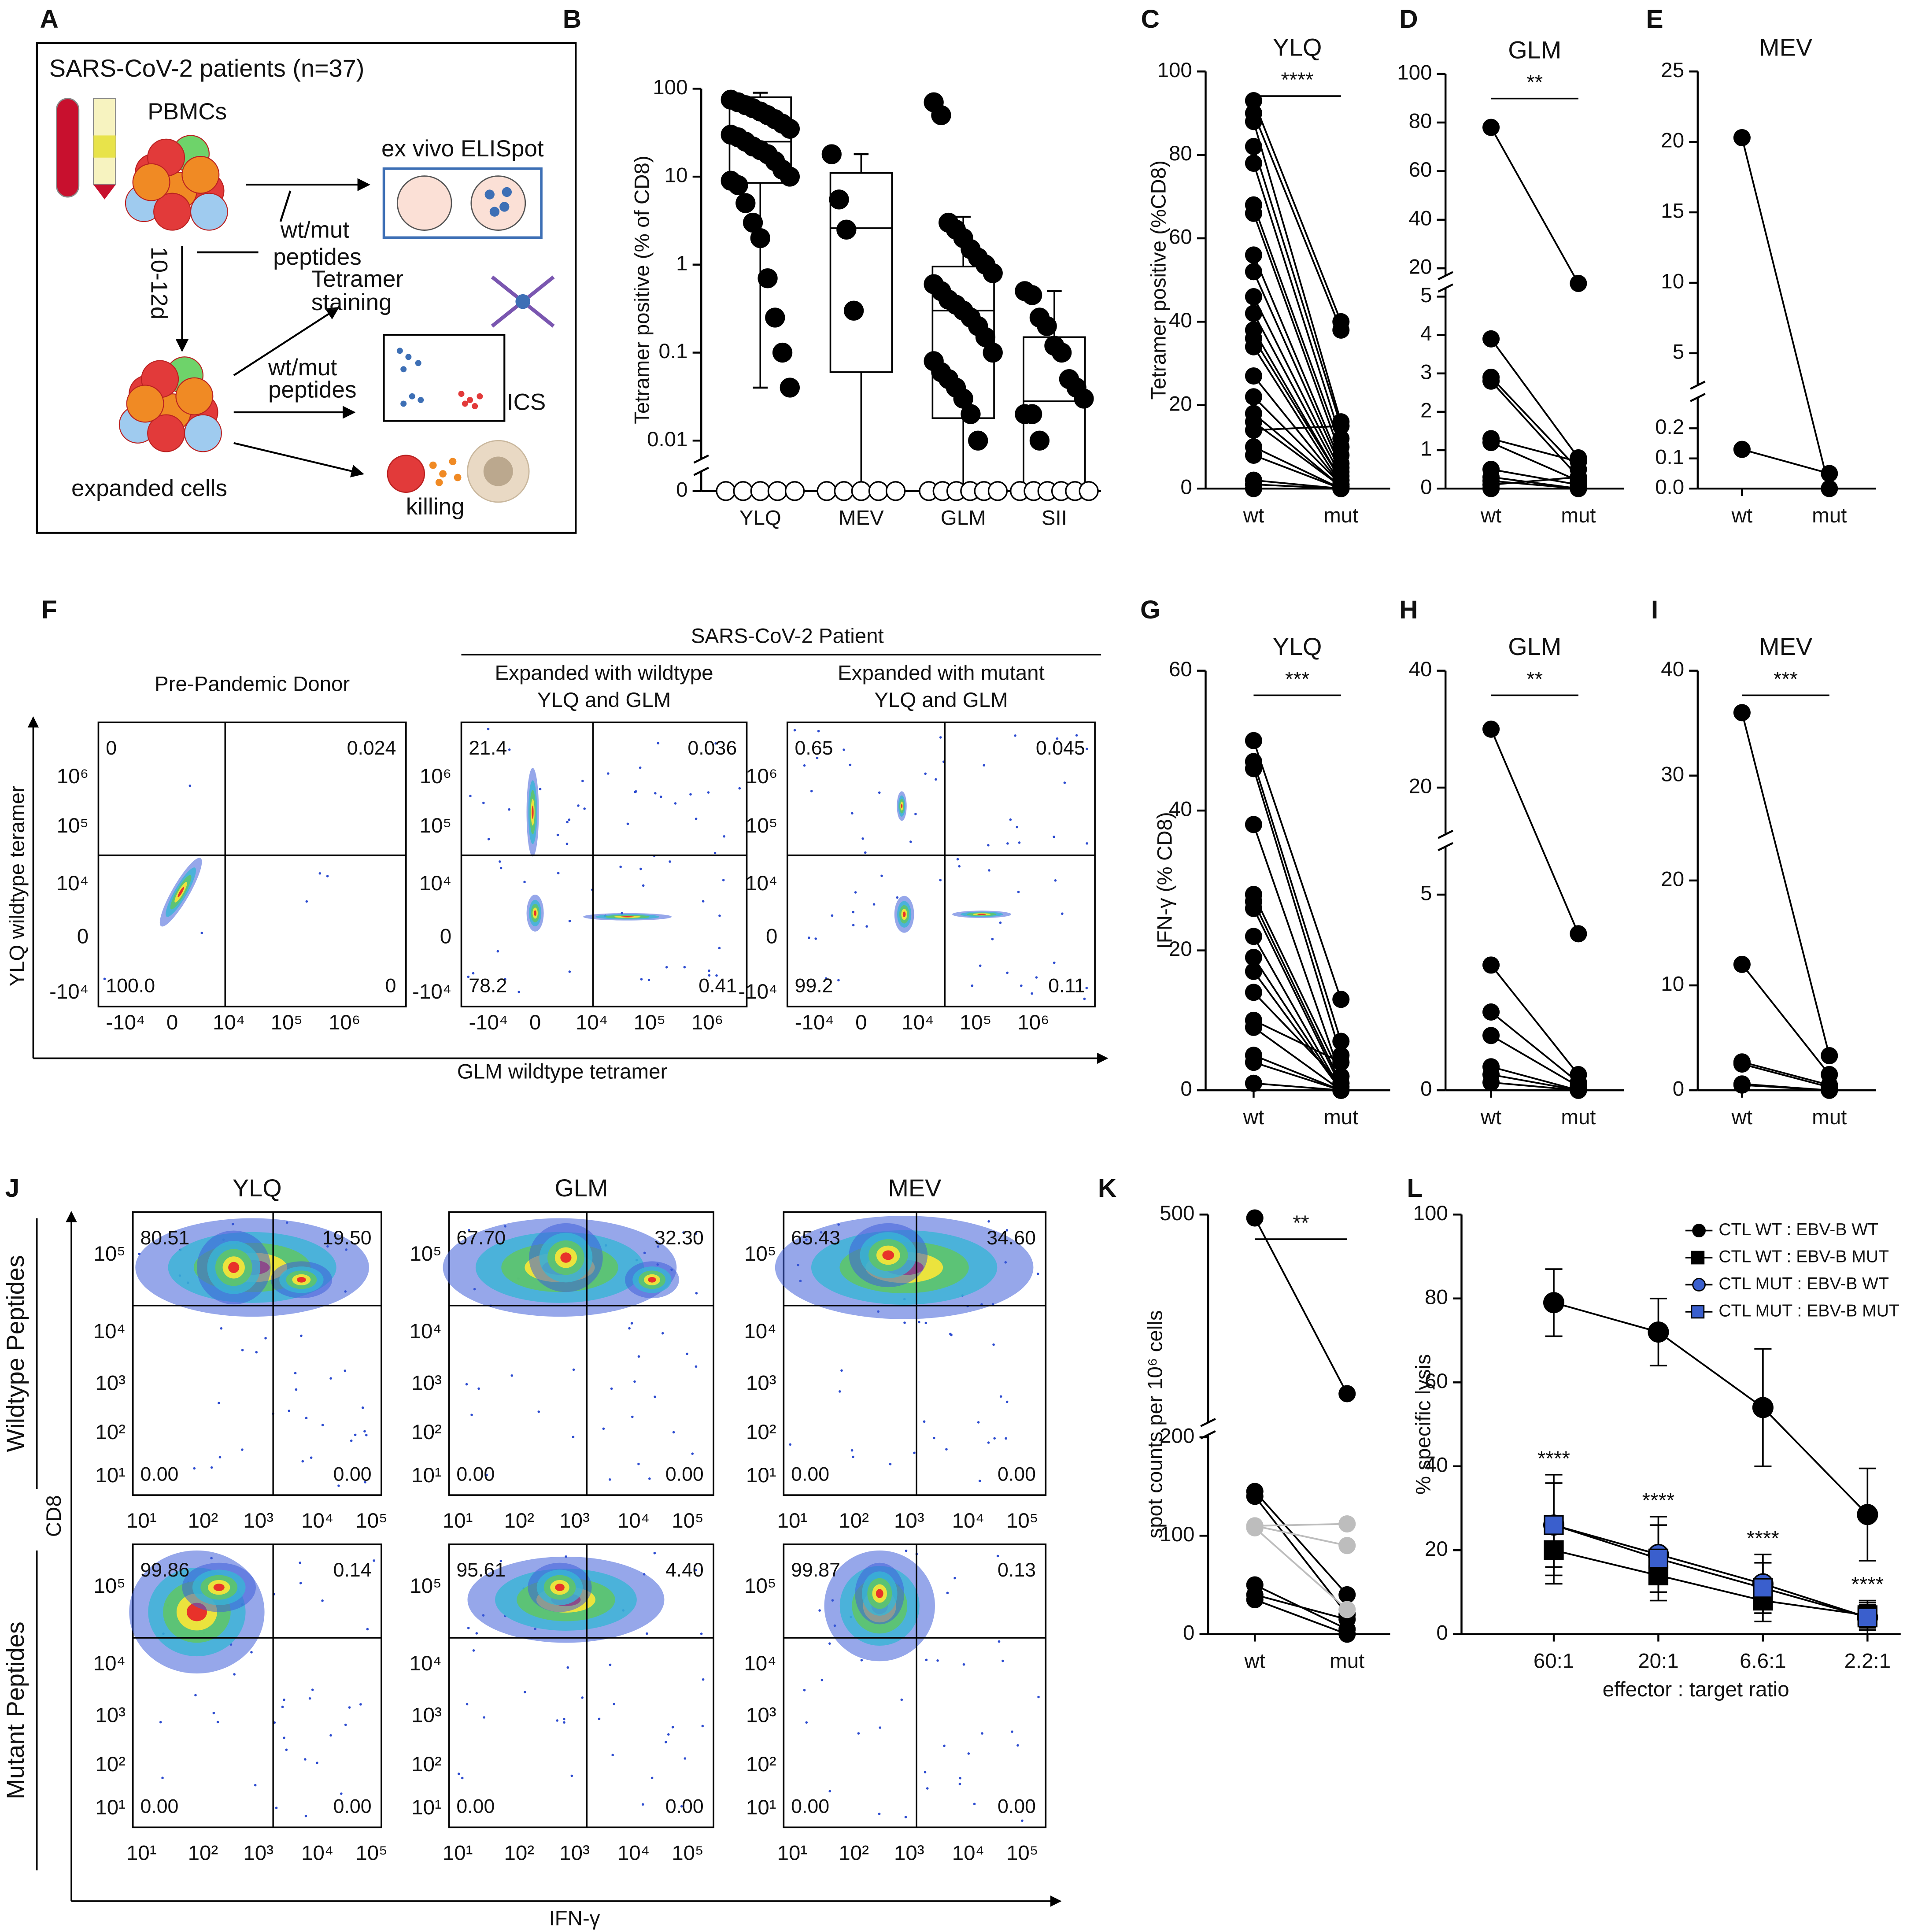 The width and height of the screenshot is (1929, 1932). Describe the element at coordinates (1534, 679) in the screenshot. I see `significance: **` at that location.